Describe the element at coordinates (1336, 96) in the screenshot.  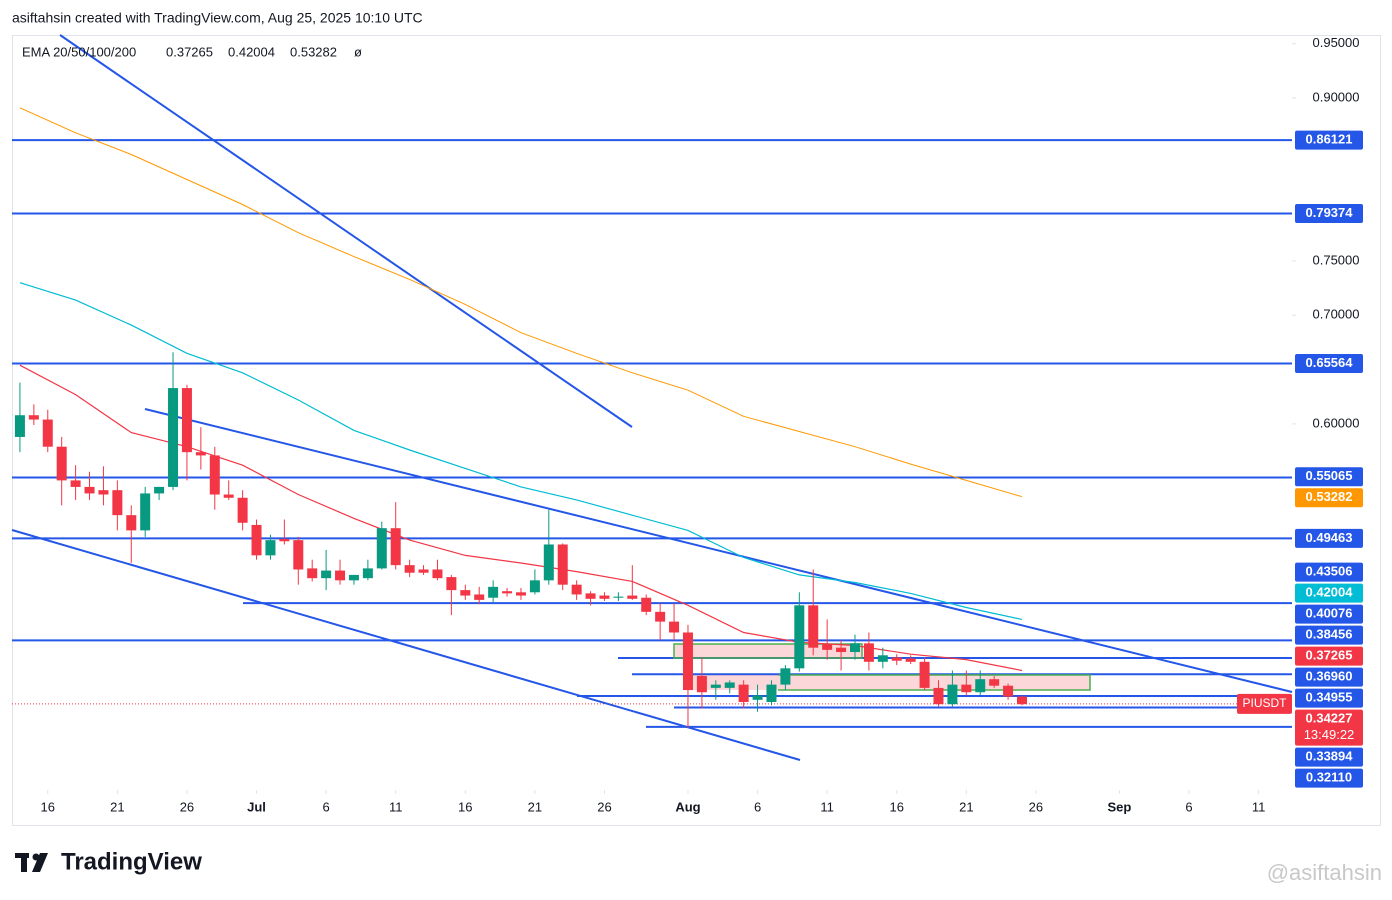
I see `y-tick-label: 0.90000` at that location.